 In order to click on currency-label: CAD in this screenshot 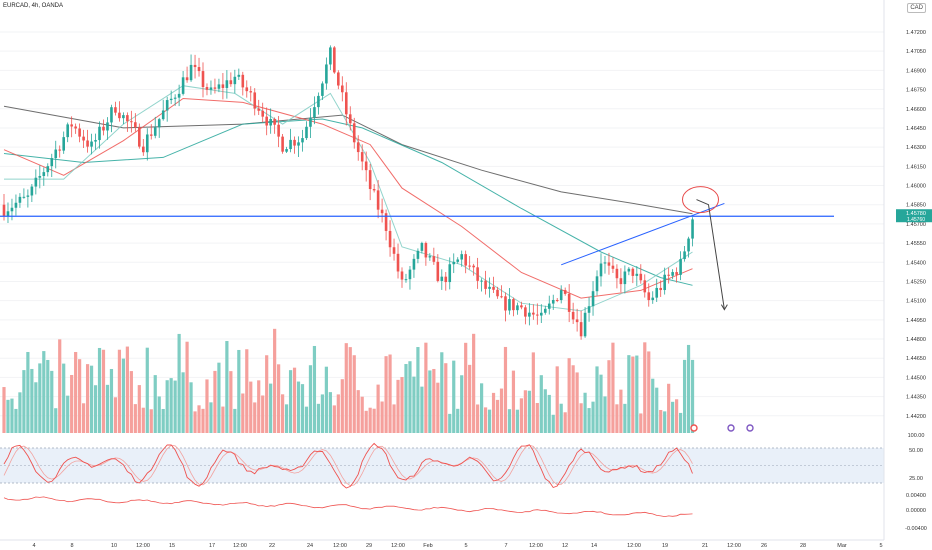, I will do `click(916, 8)`.